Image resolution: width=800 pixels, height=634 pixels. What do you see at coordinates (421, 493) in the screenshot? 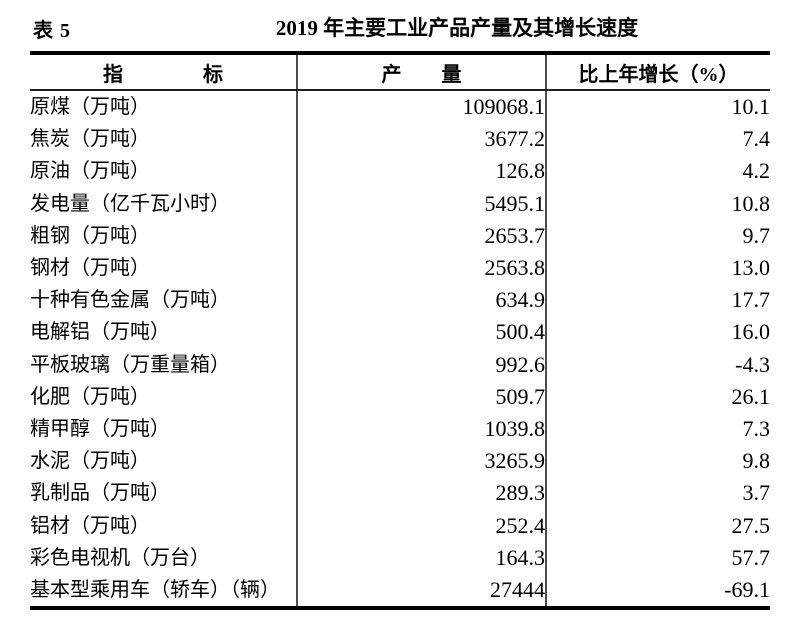
I see `output-cell: 289.3` at bounding box center [421, 493].